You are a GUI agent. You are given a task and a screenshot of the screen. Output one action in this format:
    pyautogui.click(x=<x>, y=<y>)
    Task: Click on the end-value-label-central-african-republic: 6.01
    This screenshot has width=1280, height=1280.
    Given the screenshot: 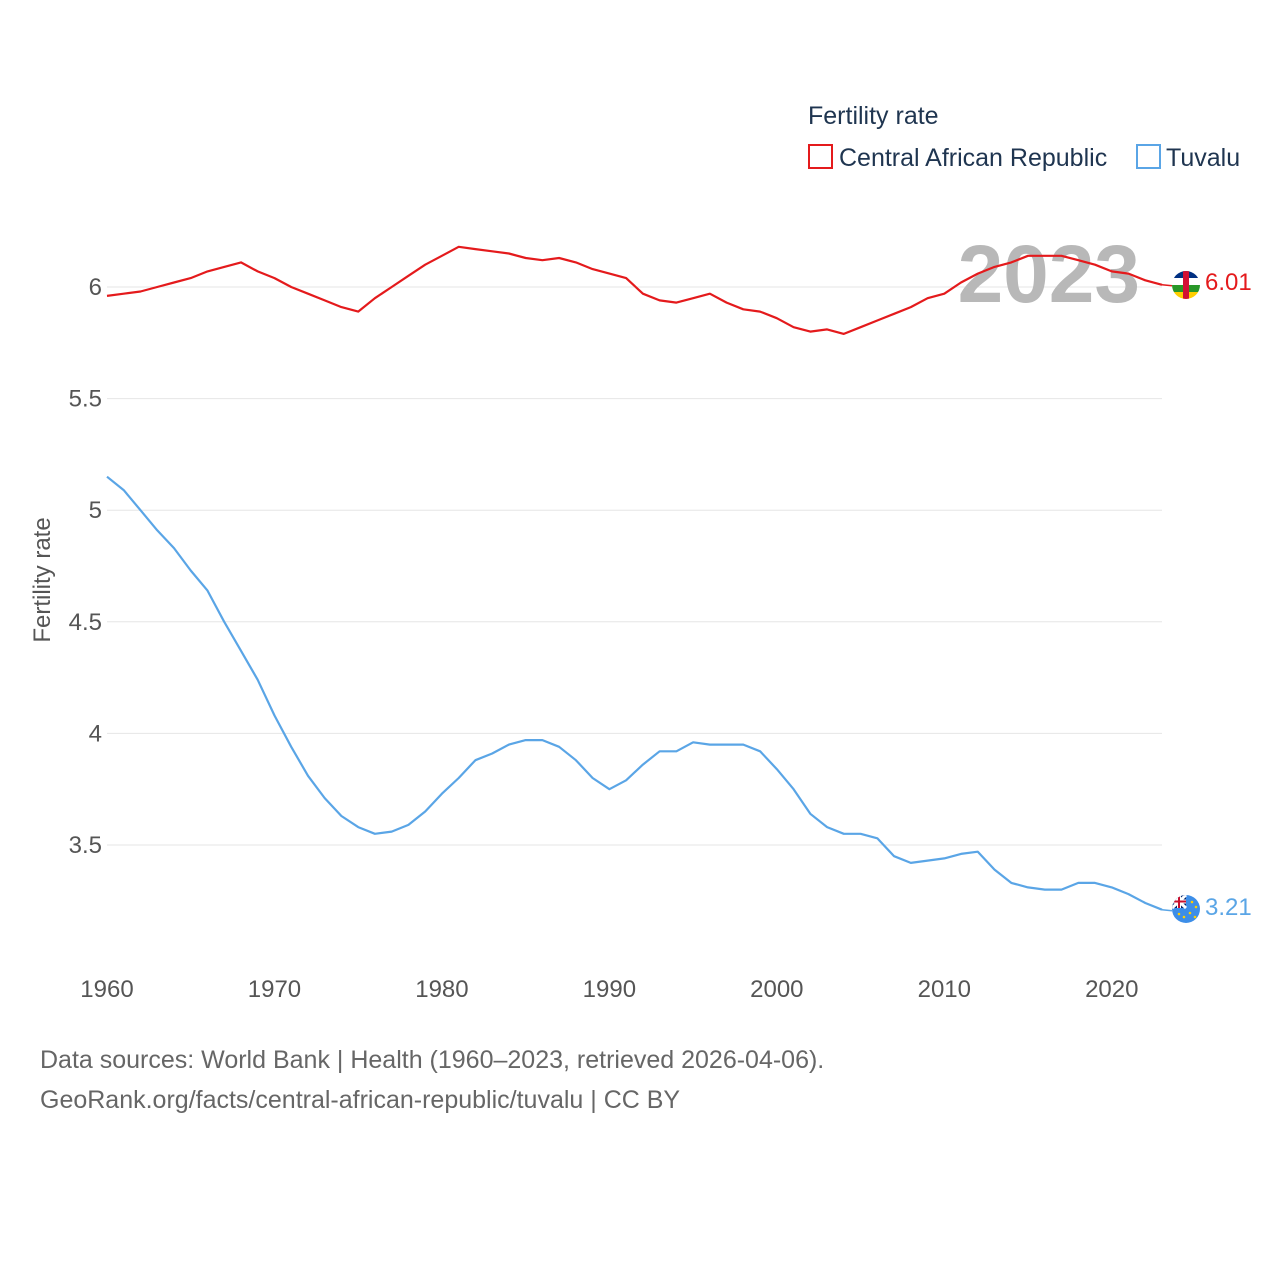 What is the action you would take?
    pyautogui.click(x=1228, y=282)
    